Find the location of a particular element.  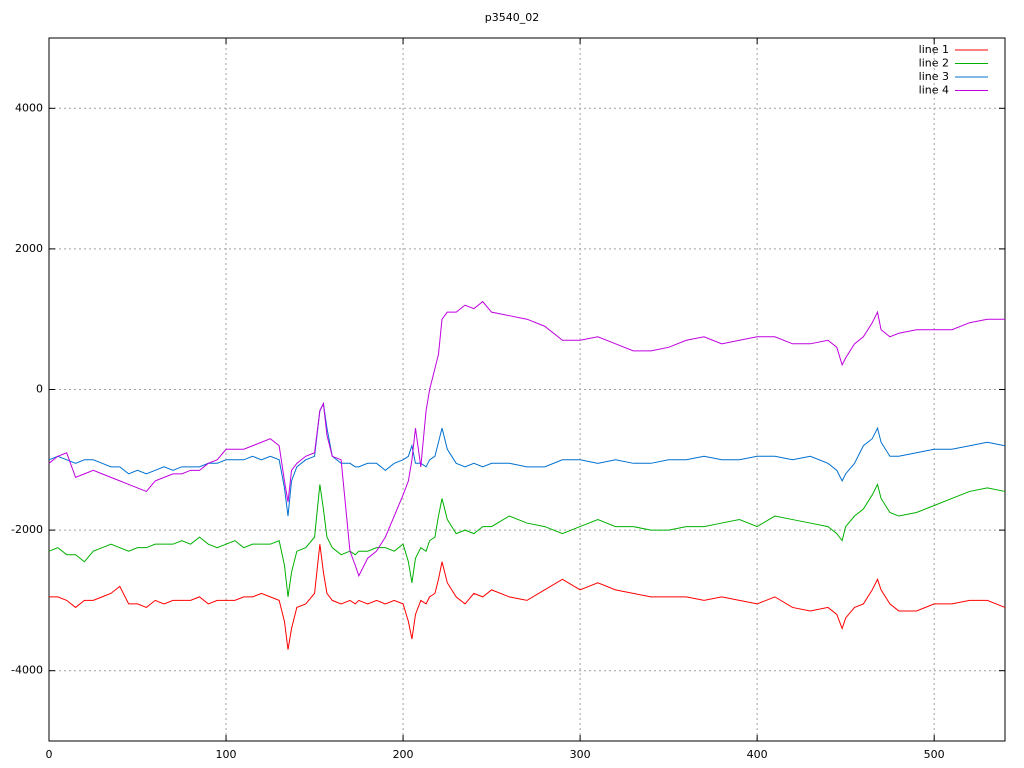

x-tick-label: 0 is located at coordinates (49, 754).